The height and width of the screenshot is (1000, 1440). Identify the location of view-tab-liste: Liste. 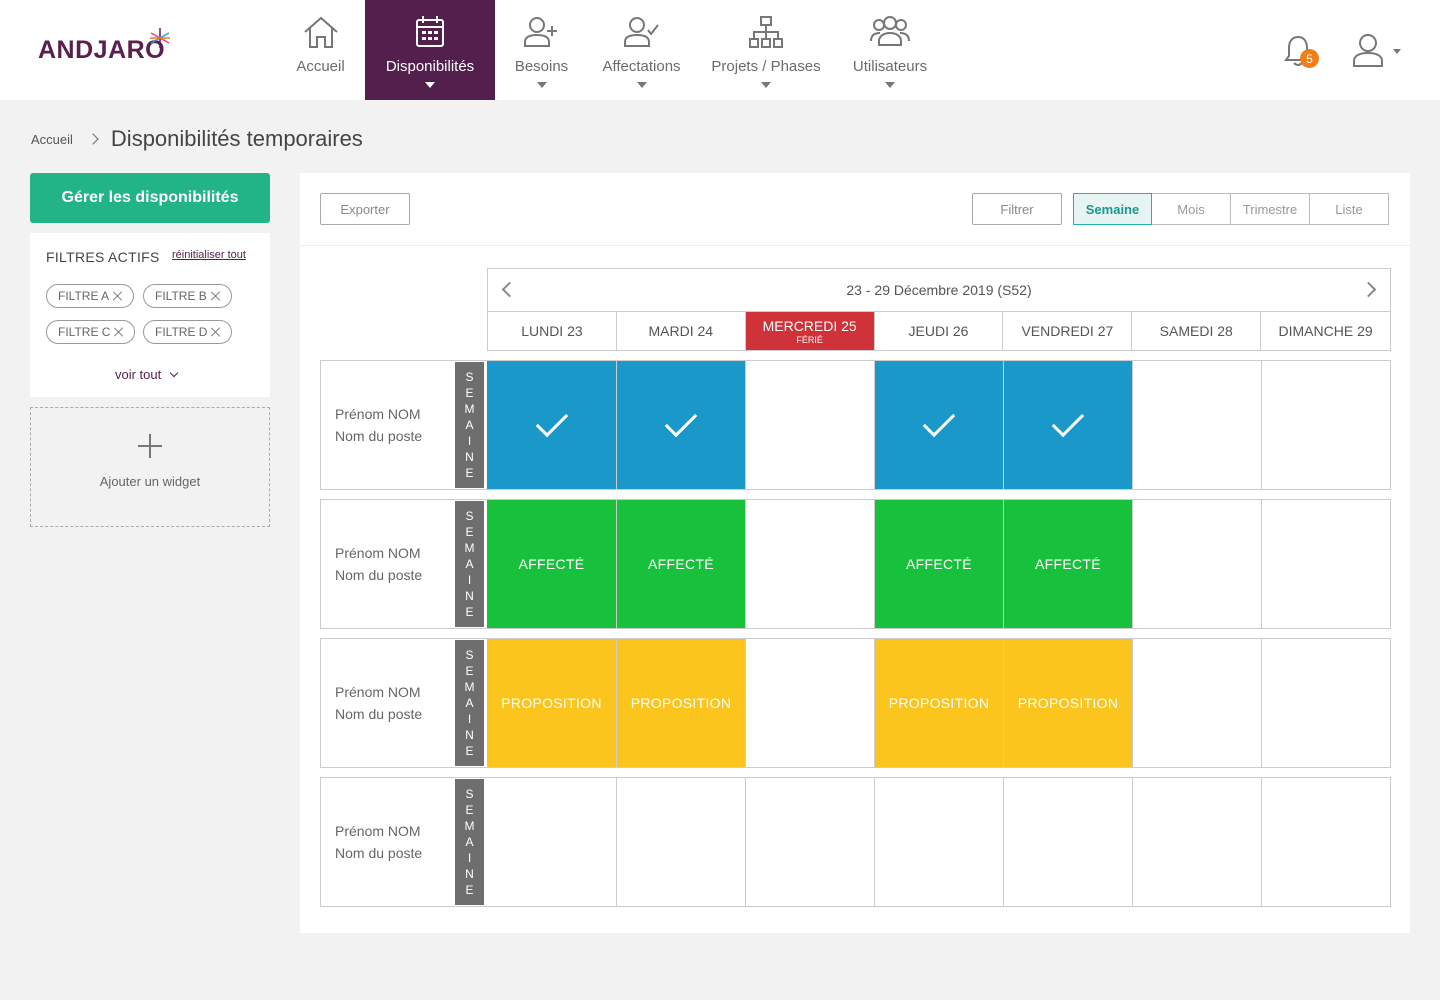
(1349, 209).